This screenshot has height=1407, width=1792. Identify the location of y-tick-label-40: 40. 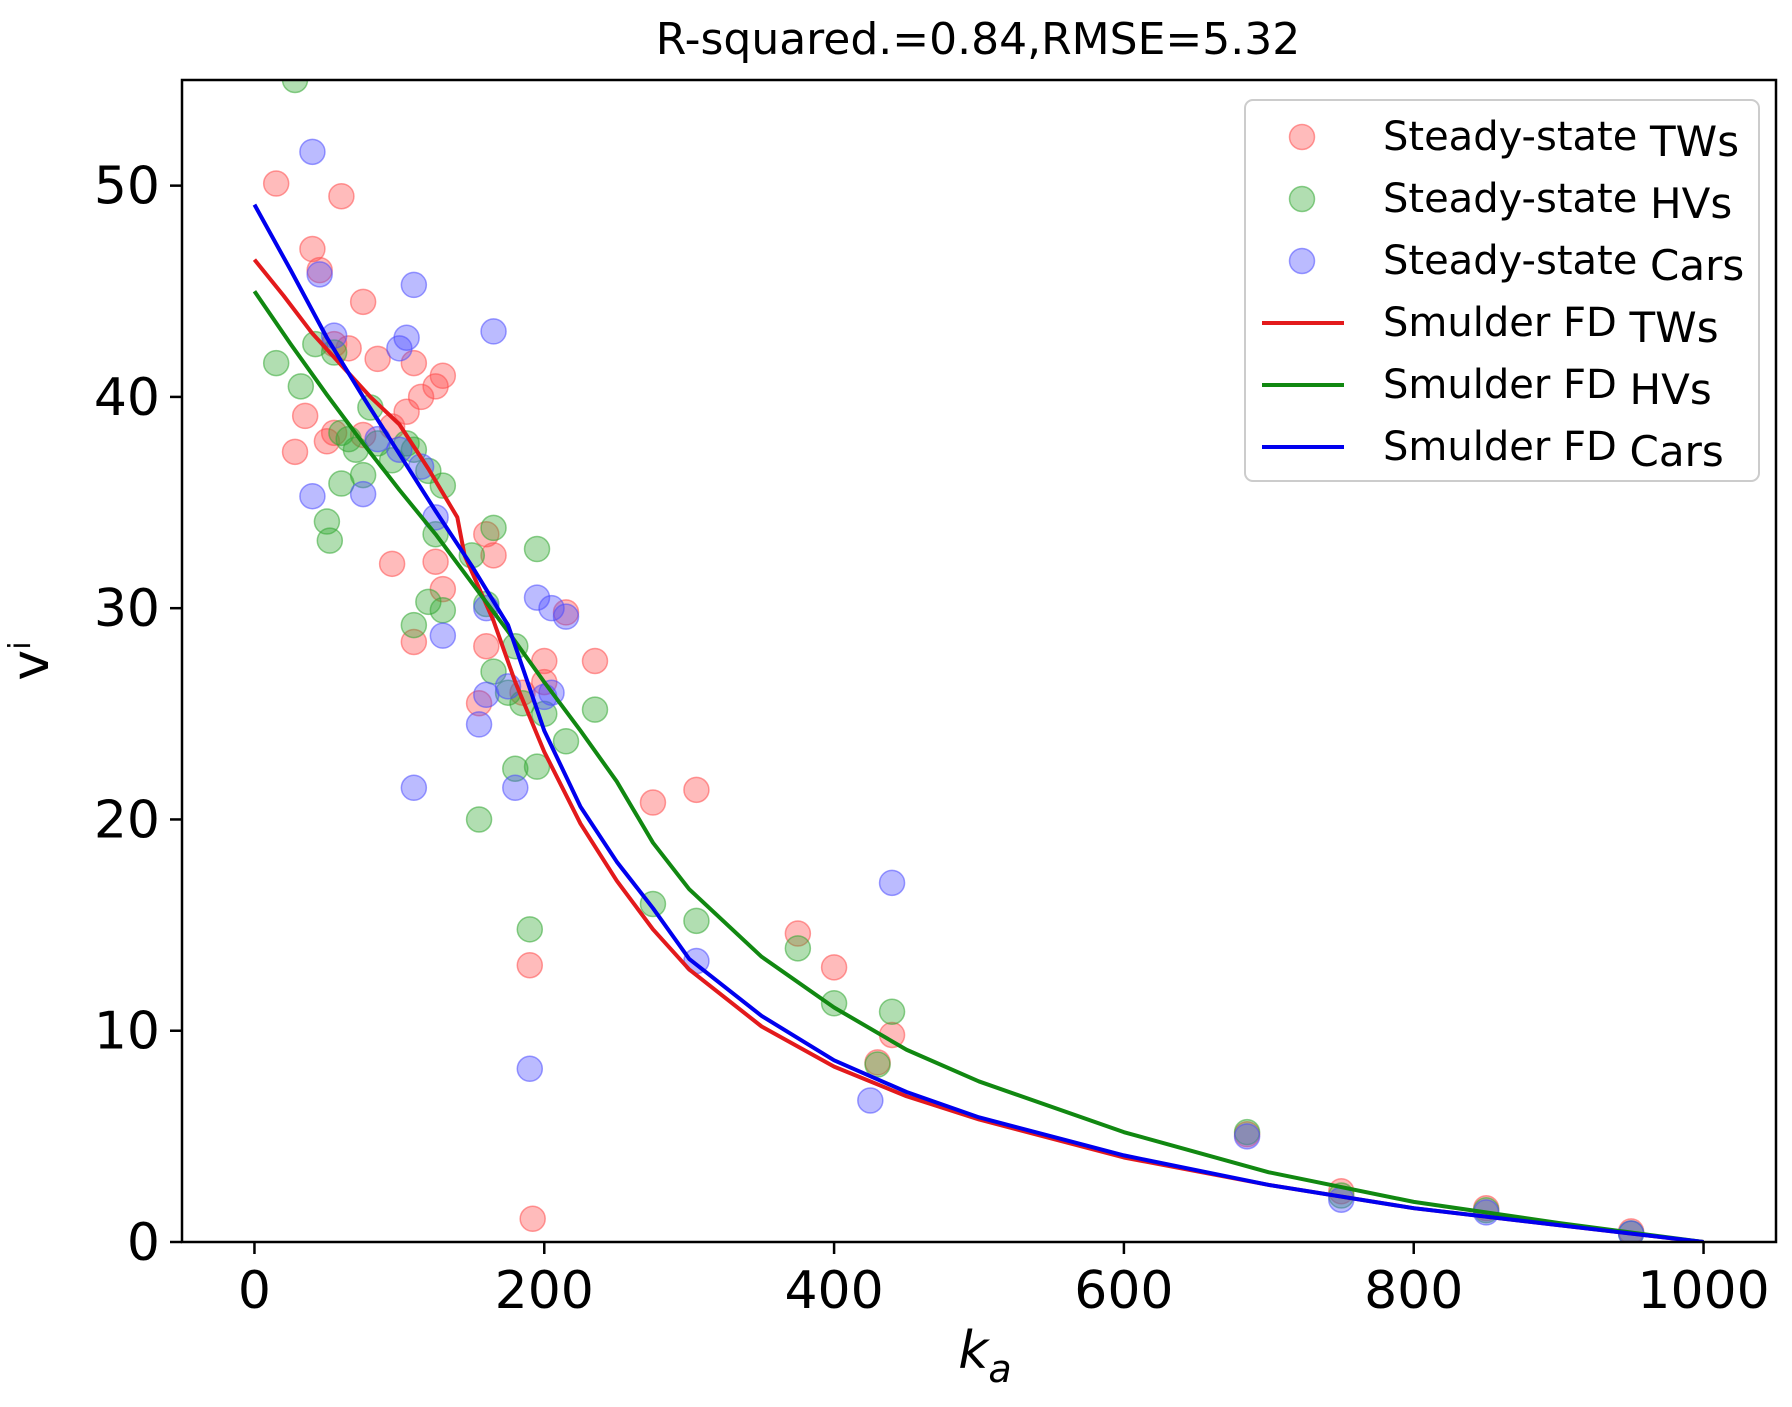
(127, 398).